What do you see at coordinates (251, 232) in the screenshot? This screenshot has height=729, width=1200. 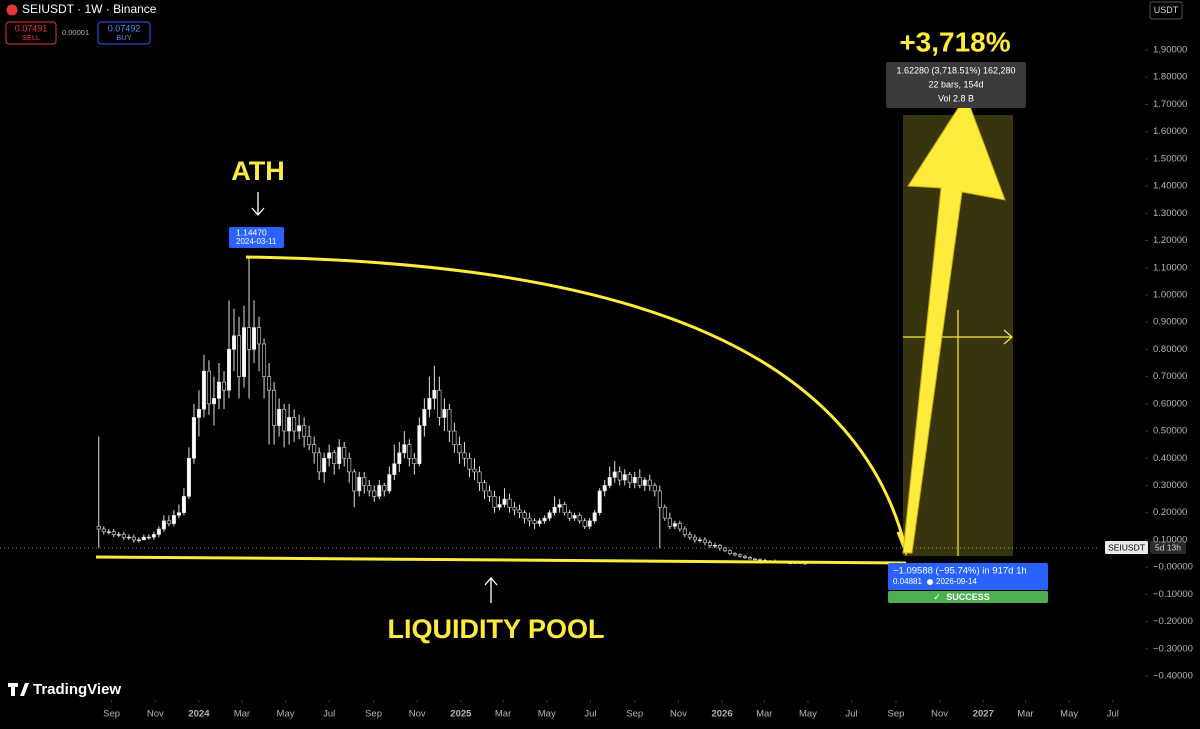 I see `ath-price: 1.14470` at bounding box center [251, 232].